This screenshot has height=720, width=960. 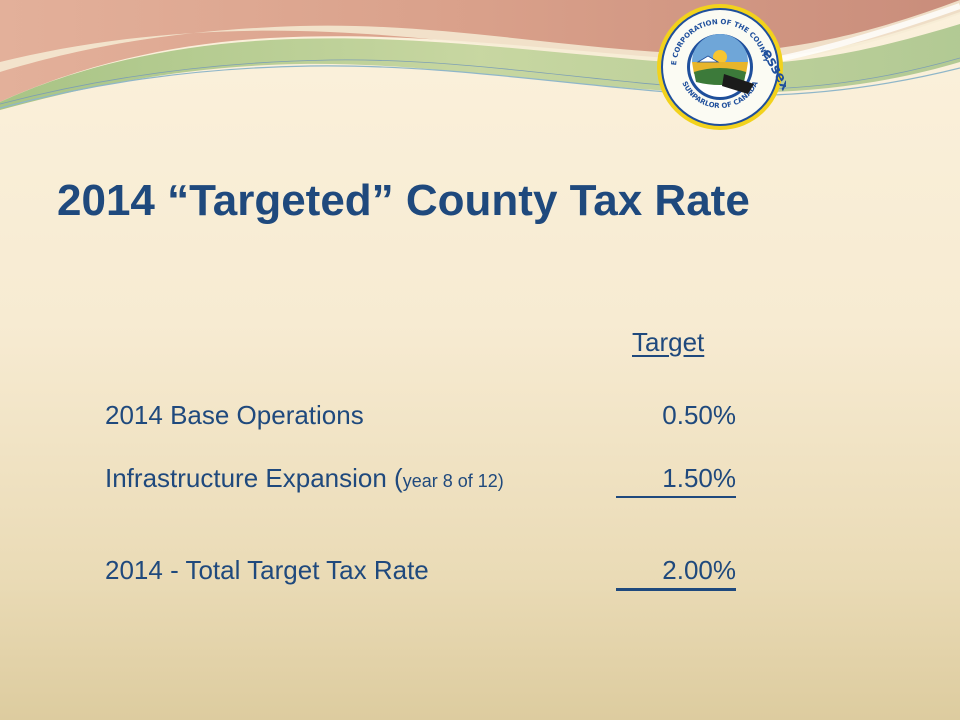 What do you see at coordinates (254, 478) in the screenshot?
I see `row-label-text: Infrastructure Expansion (` at bounding box center [254, 478].